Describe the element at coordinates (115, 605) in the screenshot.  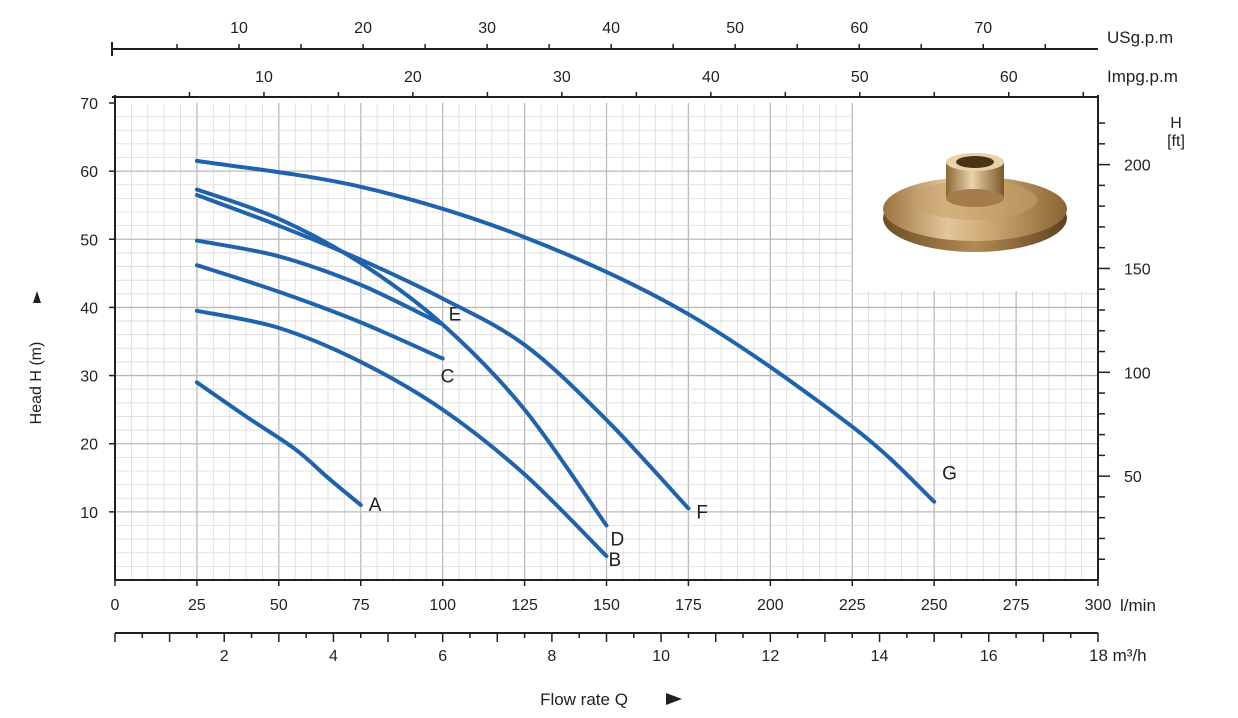
I see `x-tick-label: 0` at that location.